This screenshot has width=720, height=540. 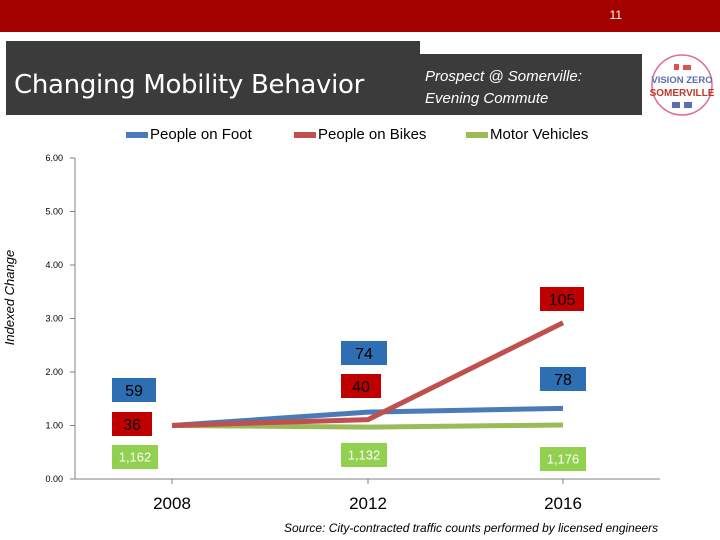 What do you see at coordinates (503, 76) in the screenshot?
I see `subtitle-line-1: Prospect @ Somerville:` at bounding box center [503, 76].